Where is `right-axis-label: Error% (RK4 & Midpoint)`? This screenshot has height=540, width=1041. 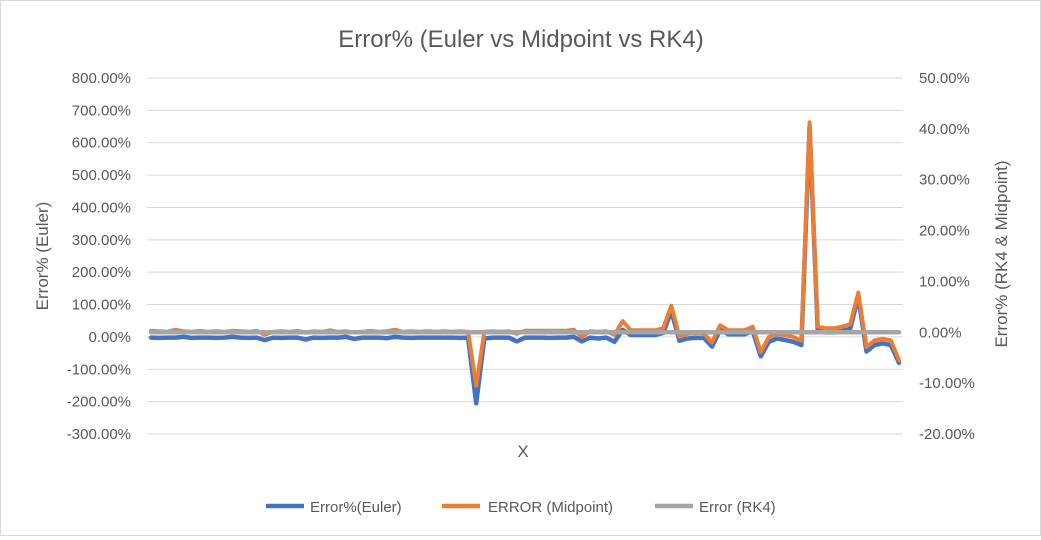 right-axis-label: Error% (RK4 & Midpoint) is located at coordinates (1001, 253).